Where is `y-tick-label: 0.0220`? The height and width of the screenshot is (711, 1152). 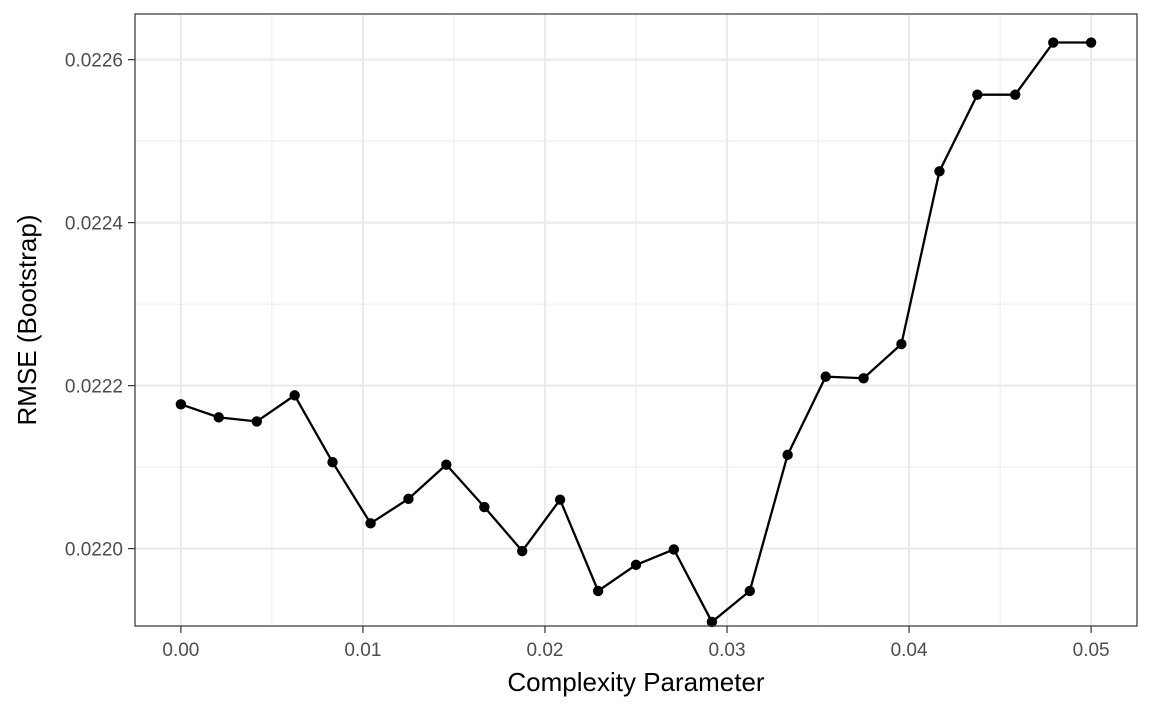 y-tick-label: 0.0220 is located at coordinates (94, 550).